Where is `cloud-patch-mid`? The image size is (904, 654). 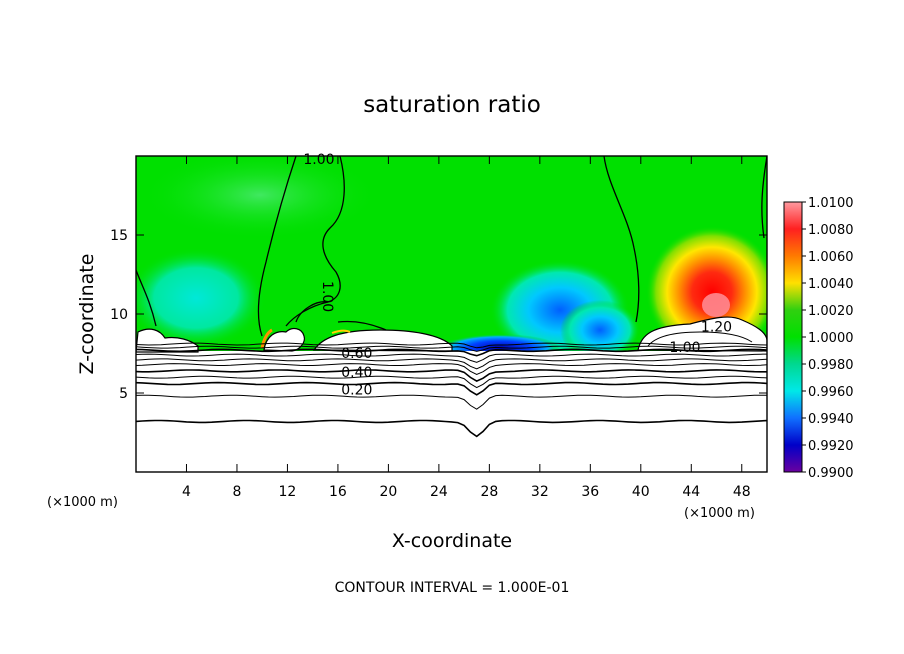
cloud-patch-mid is located at coordinates (382, 340).